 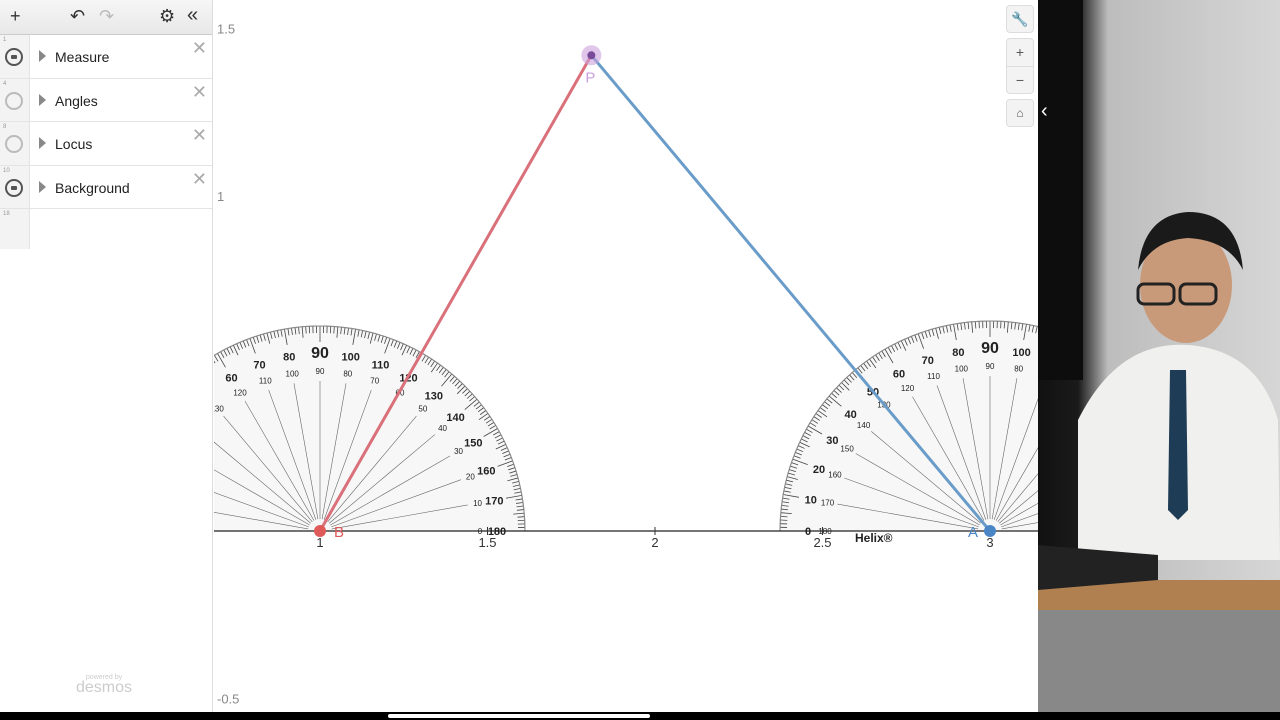 What do you see at coordinates (1020, 53) in the screenshot?
I see `zoom-in-button: +` at bounding box center [1020, 53].